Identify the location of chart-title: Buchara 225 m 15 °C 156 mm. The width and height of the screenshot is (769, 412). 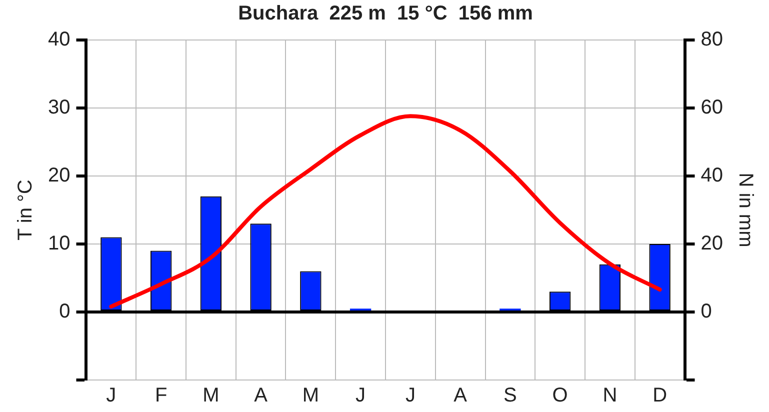
(385, 13).